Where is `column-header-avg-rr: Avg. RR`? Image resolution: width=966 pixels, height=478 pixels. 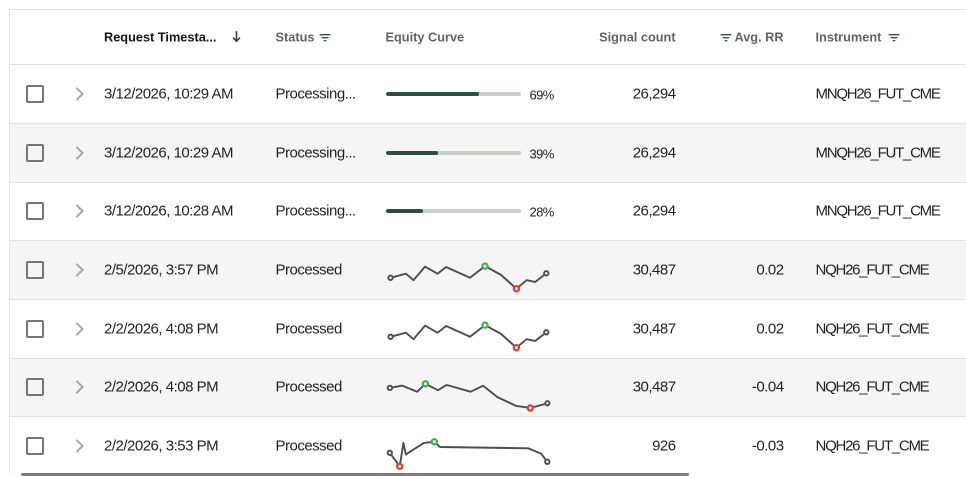 column-header-avg-rr: Avg. RR is located at coordinates (759, 37).